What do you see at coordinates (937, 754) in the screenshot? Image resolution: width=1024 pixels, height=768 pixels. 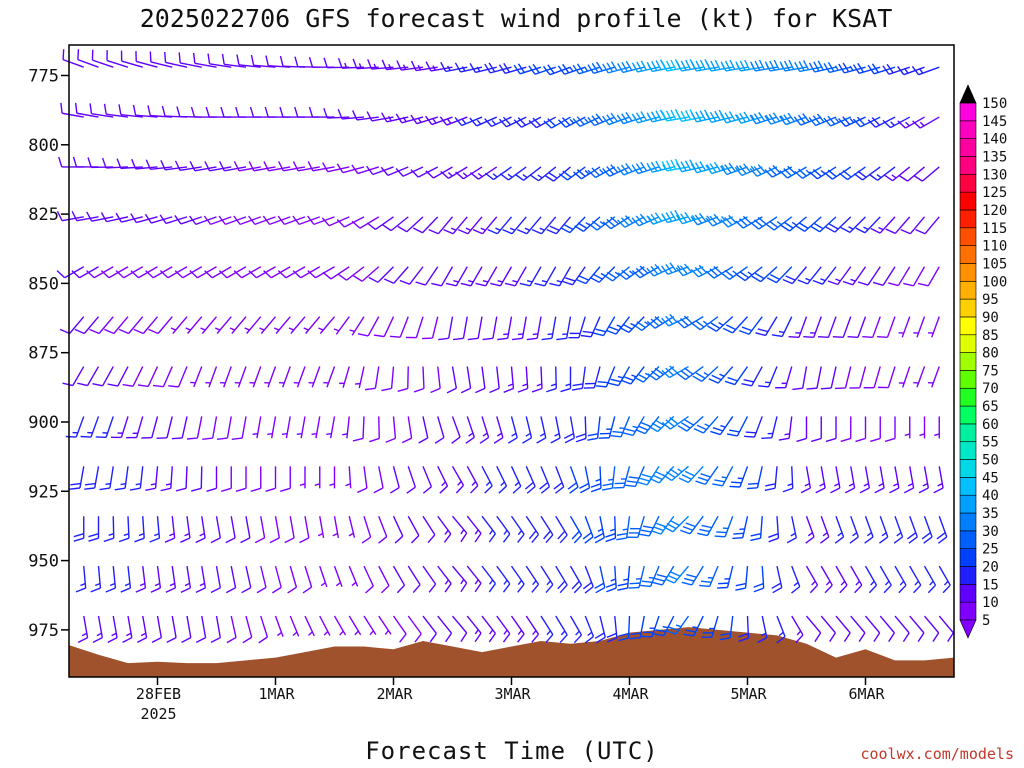 I see `credit-link: coolwx.com/models` at bounding box center [937, 754].